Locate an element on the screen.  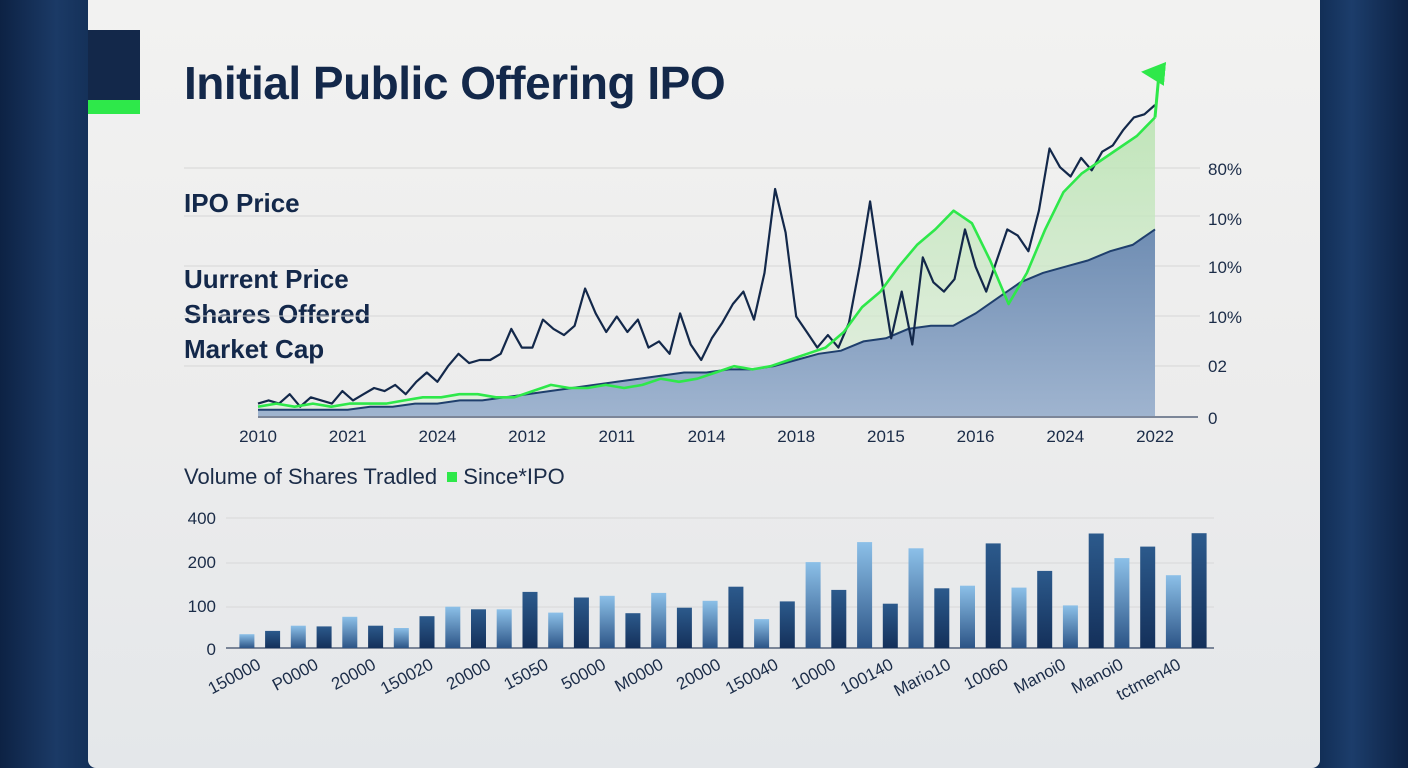
bar-x-tick-label: 10000 is located at coordinates (813, 674).